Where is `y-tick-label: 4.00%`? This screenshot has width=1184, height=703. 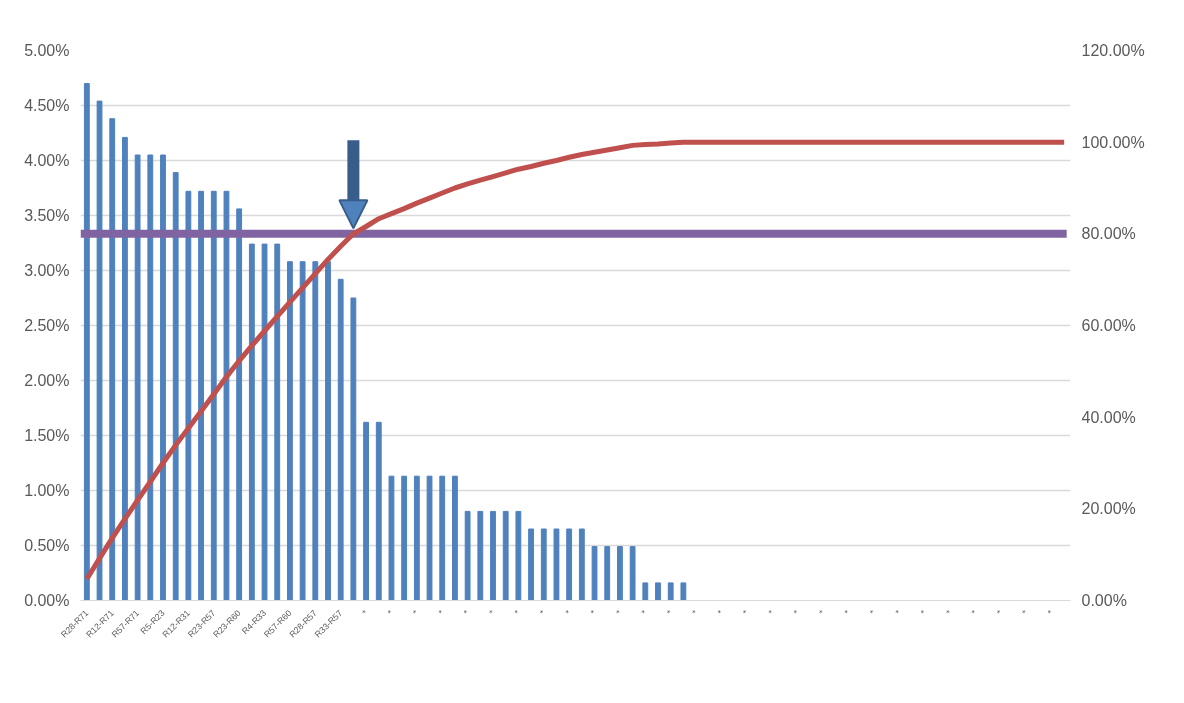 y-tick-label: 4.00% is located at coordinates (47, 160).